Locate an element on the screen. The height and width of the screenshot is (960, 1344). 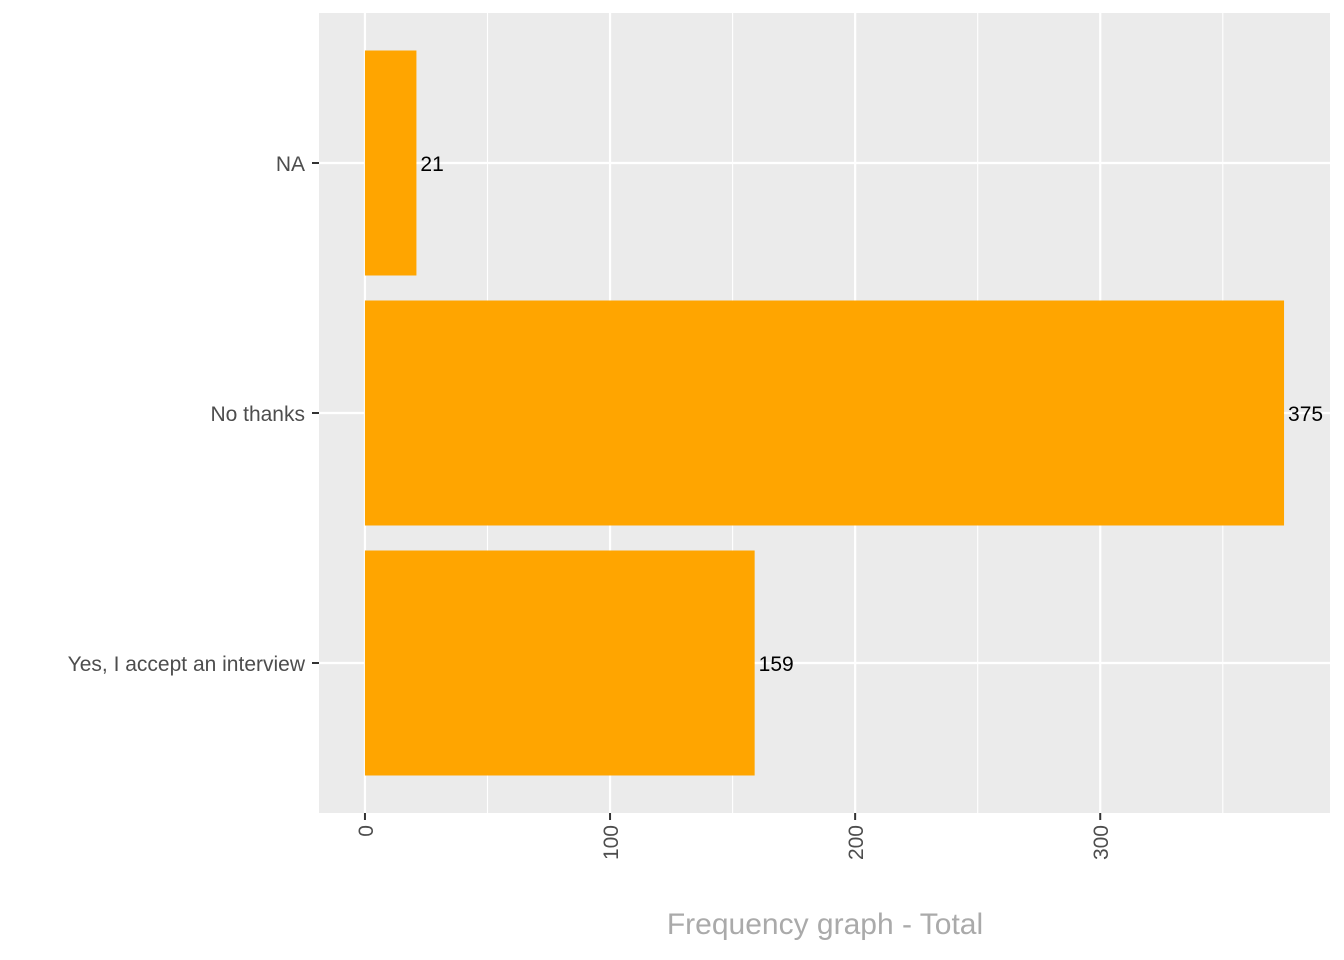
x-axis-label: Frequency graph - Total is located at coordinates (825, 924).